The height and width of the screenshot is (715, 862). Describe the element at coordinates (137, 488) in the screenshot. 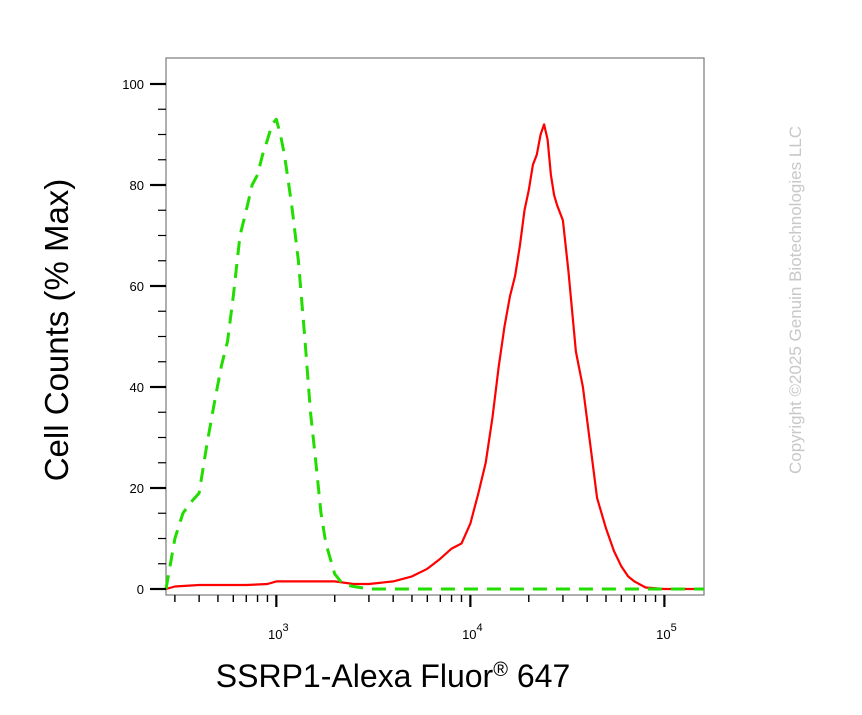

I see `y-tick-label: 20` at that location.